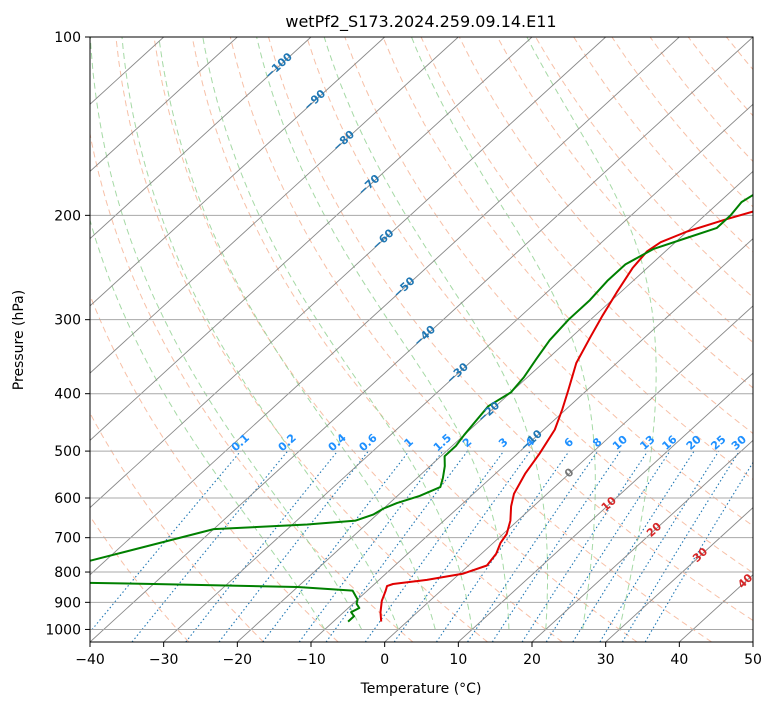  What do you see at coordinates (421, 689) in the screenshot?
I see `x-axis-title: Temperature (°C)` at bounding box center [421, 689].